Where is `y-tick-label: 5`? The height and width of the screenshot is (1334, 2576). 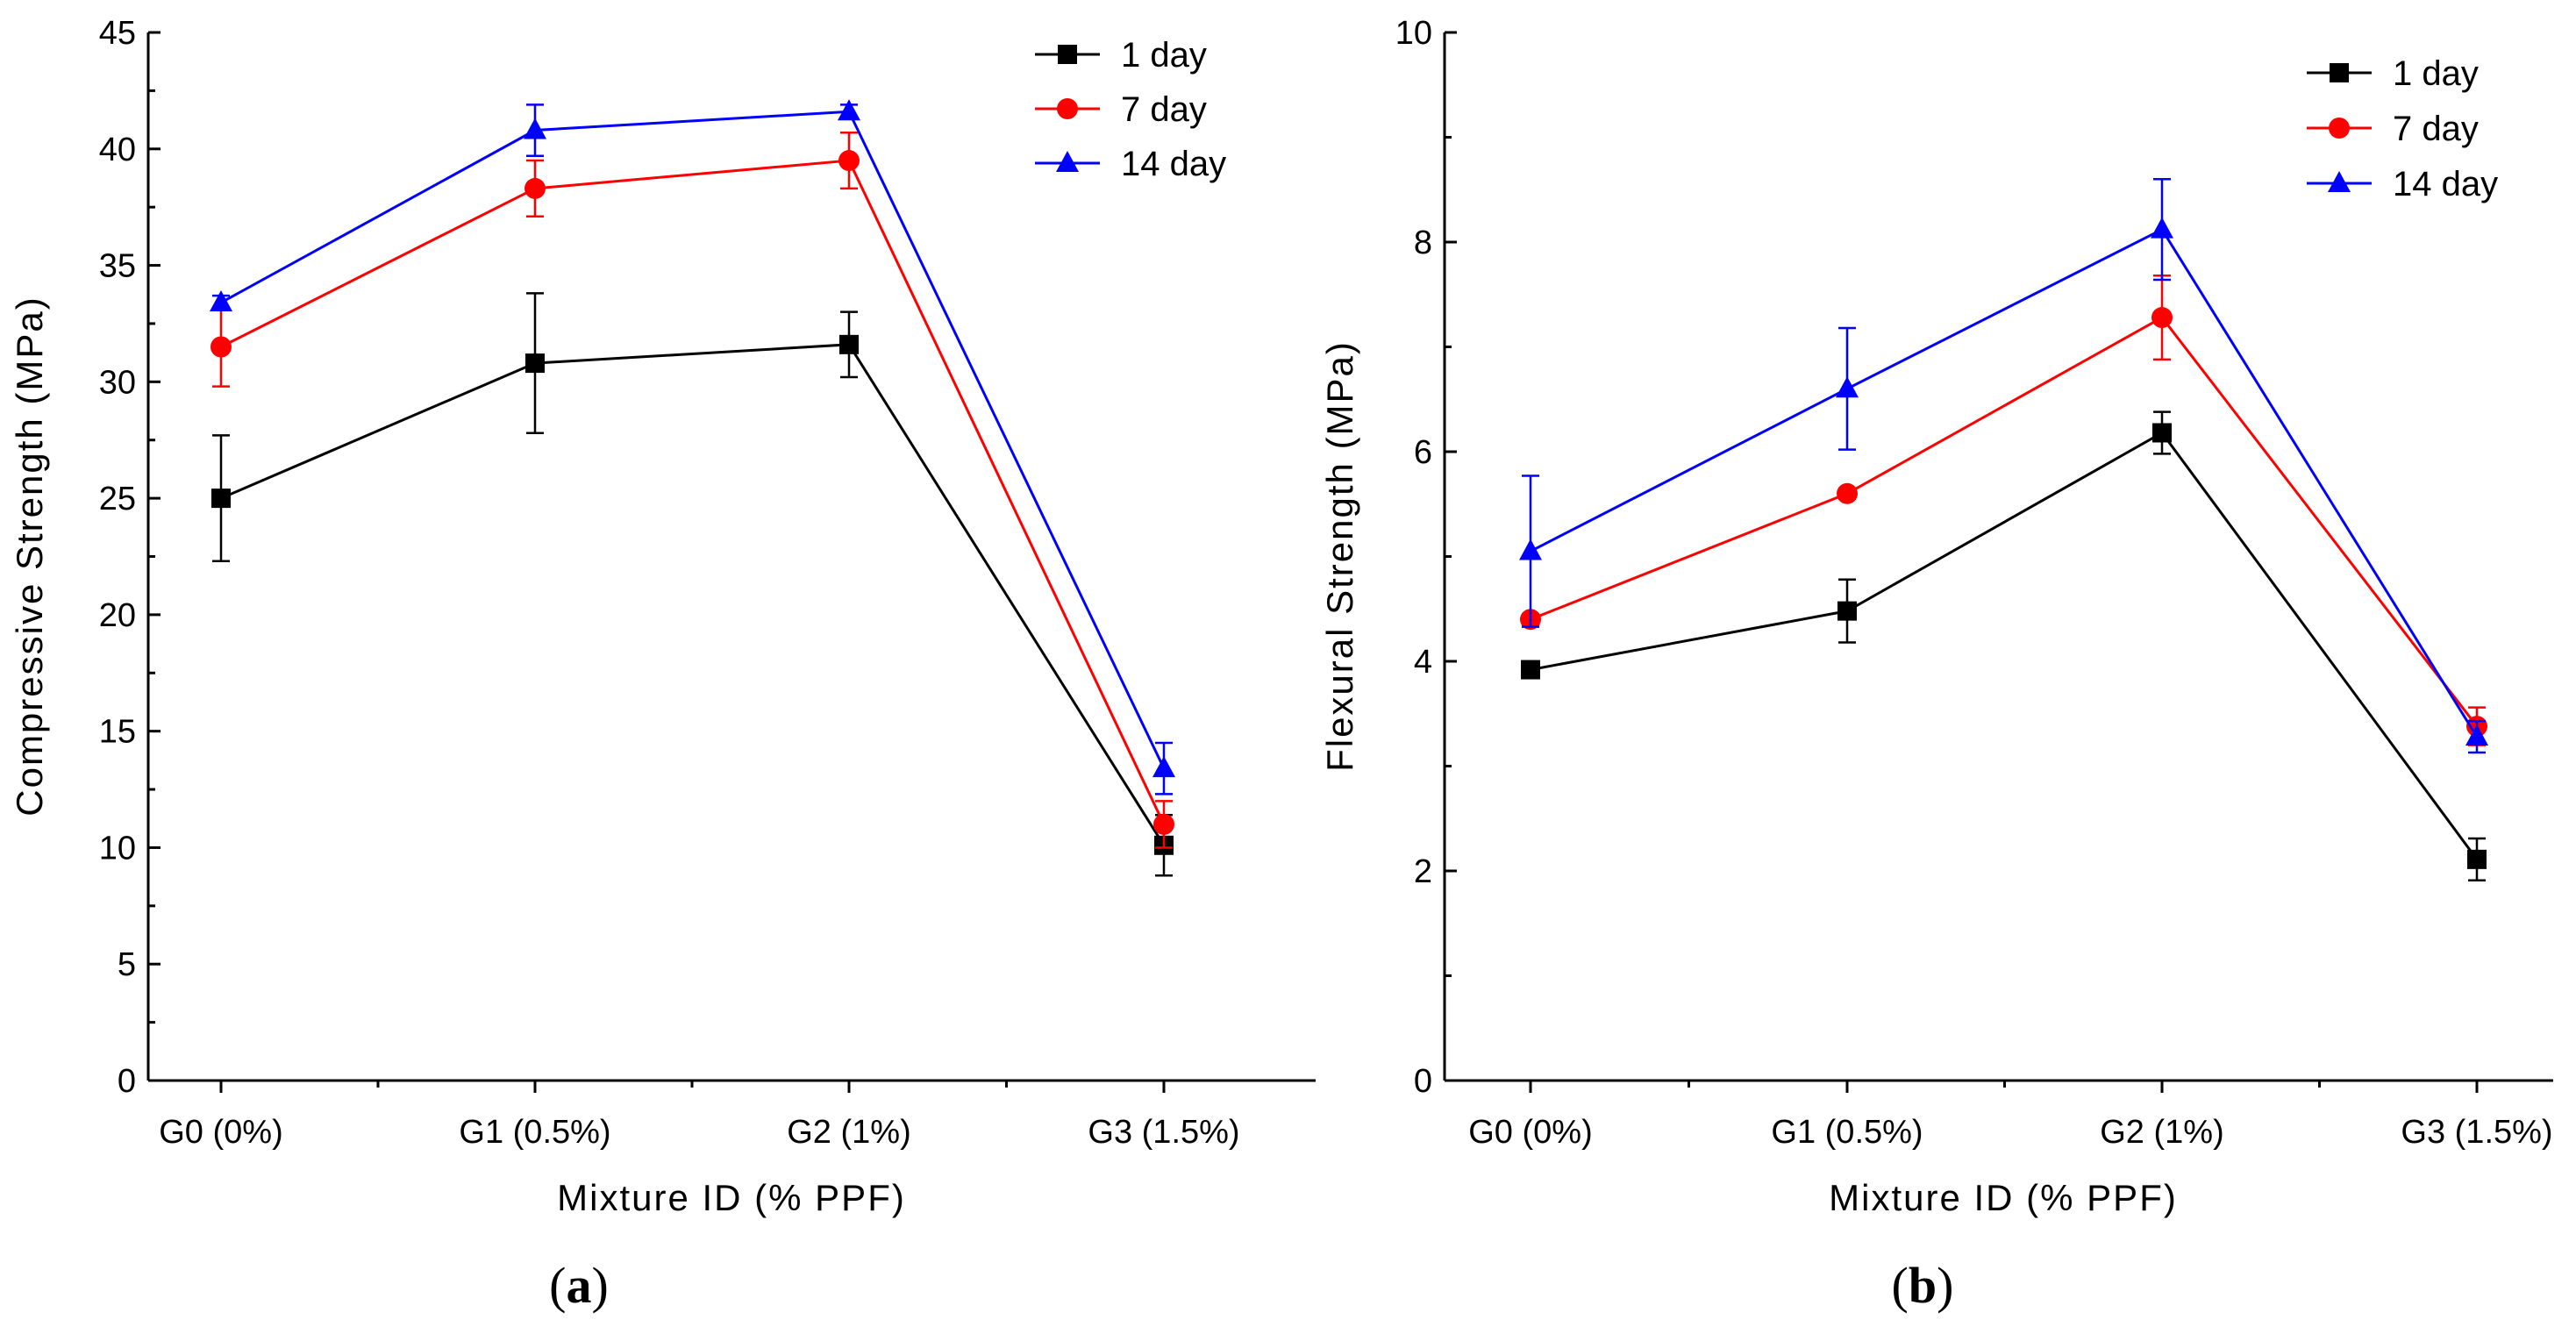
y-tick-label: 5 is located at coordinates (127, 964).